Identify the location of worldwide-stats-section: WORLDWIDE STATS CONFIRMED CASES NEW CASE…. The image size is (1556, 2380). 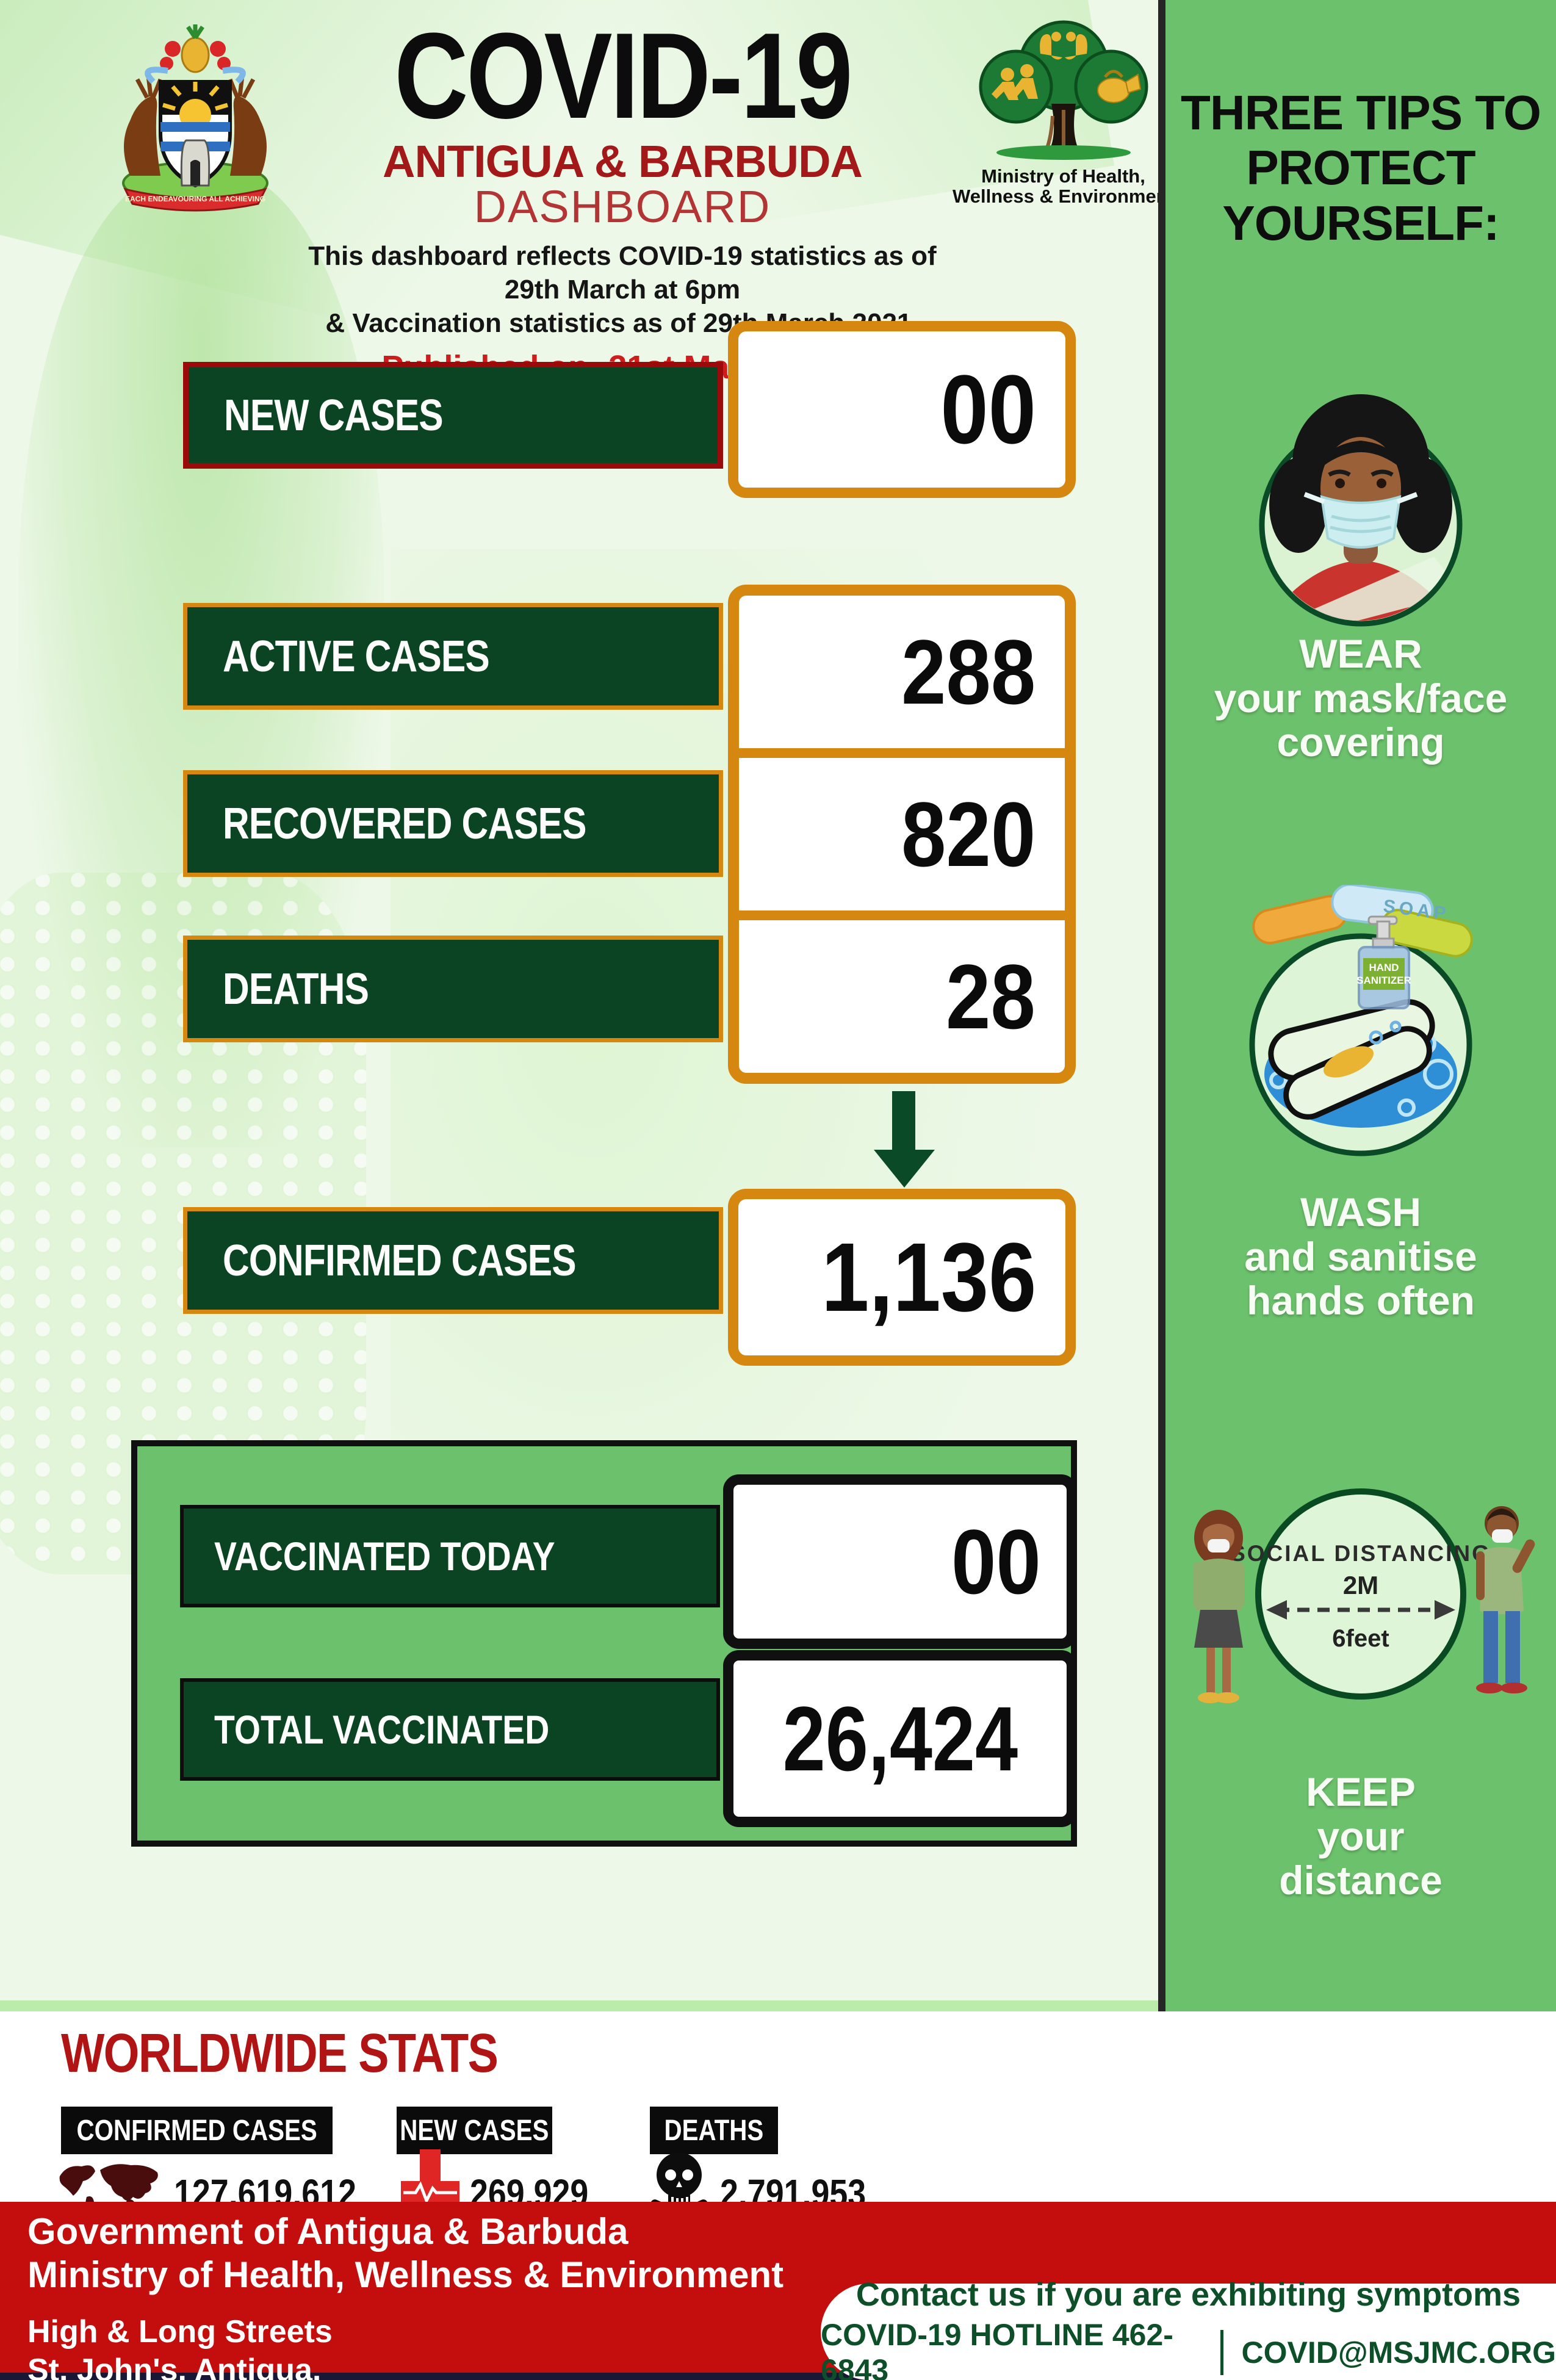
(778, 2124).